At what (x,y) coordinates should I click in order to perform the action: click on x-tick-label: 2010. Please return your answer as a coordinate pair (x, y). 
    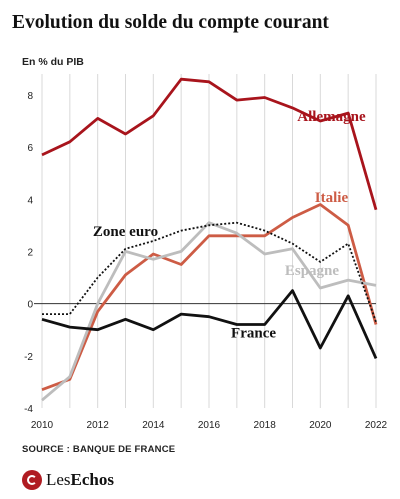
    Looking at the image, I should click on (42, 425).